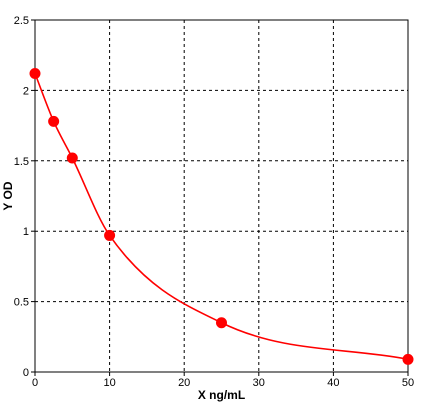 The image size is (429, 405). What do you see at coordinates (21, 303) in the screenshot?
I see `y-tick-label: 0.5` at bounding box center [21, 303].